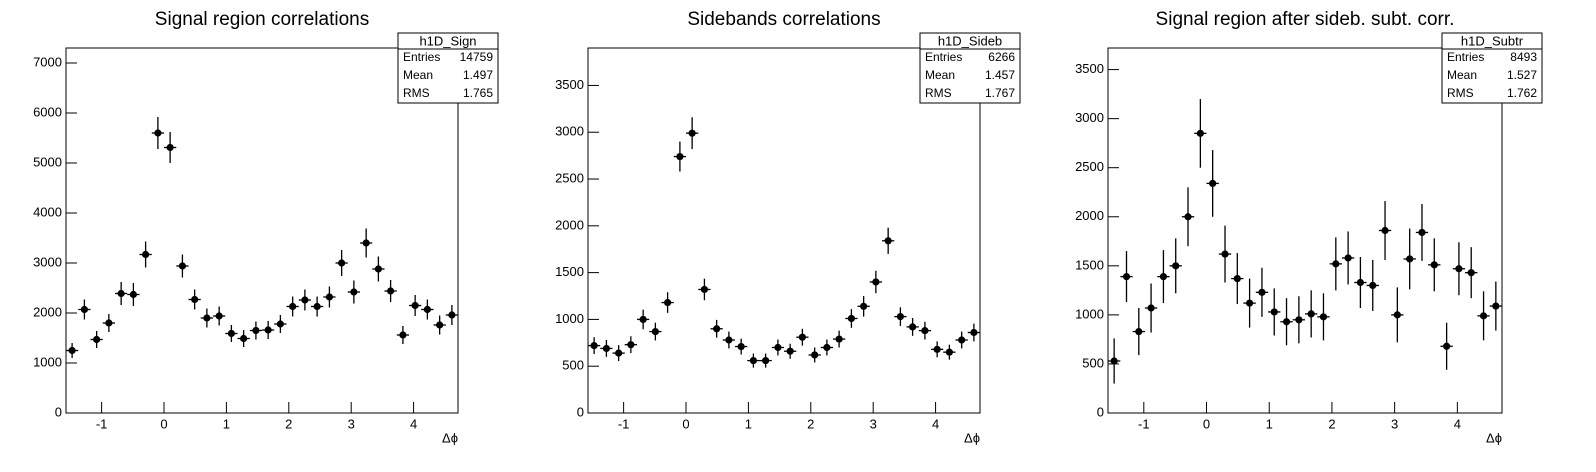 The height and width of the screenshot is (472, 1596). What do you see at coordinates (47, 111) in the screenshot?
I see `y-tick-label: 6000` at bounding box center [47, 111].